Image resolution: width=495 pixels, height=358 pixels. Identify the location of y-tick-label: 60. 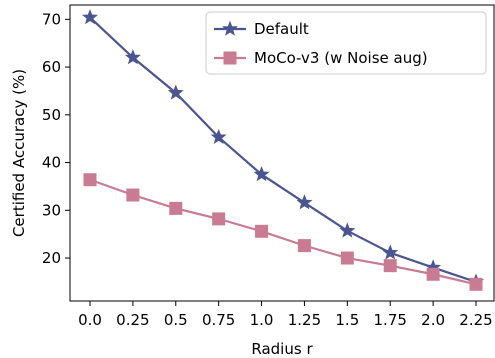
(51, 67).